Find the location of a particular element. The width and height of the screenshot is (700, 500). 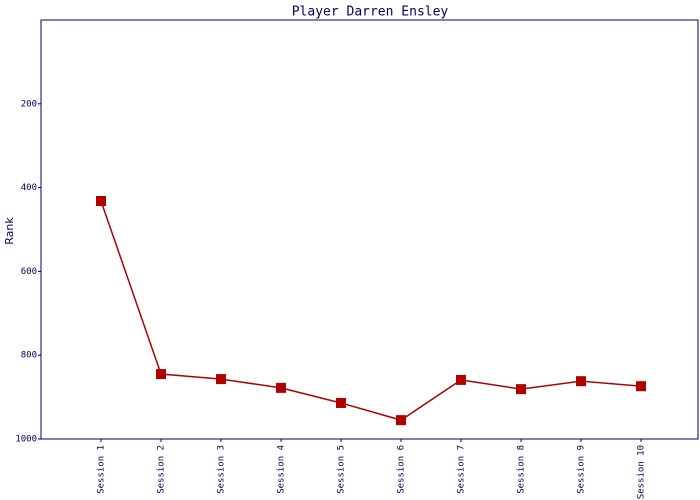

x-tick-label: Session 3 is located at coordinates (222, 469).